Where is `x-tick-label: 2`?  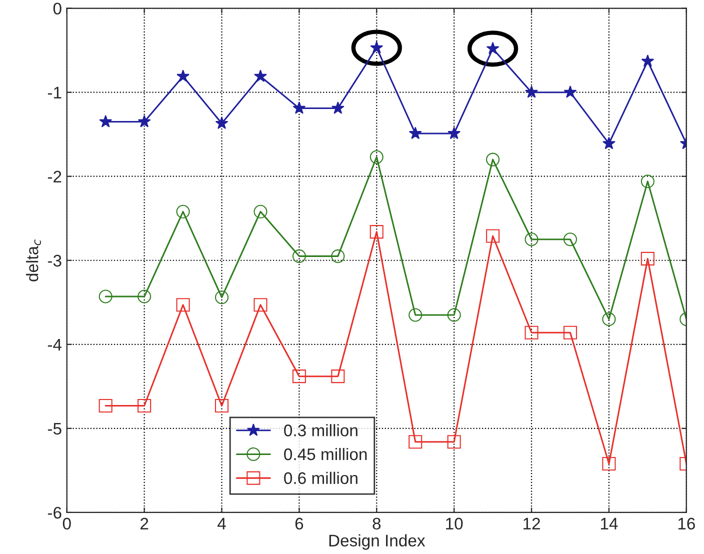 x-tick-label: 2 is located at coordinates (144, 524).